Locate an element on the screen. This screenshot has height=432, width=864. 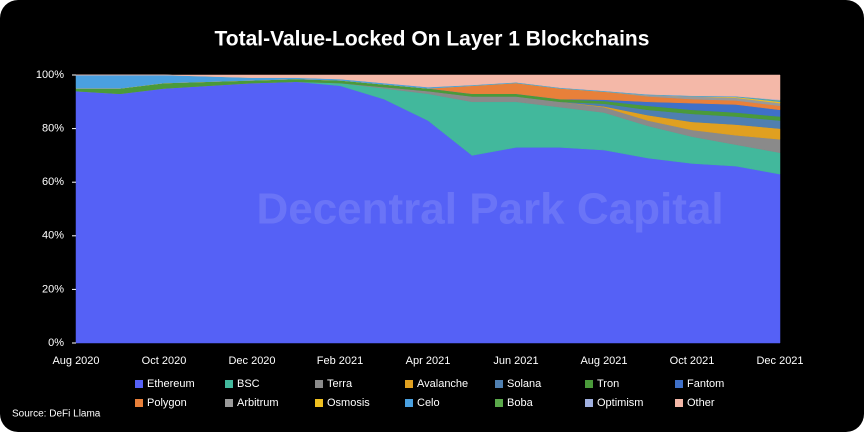
legend-label: Celo is located at coordinates (428, 403).